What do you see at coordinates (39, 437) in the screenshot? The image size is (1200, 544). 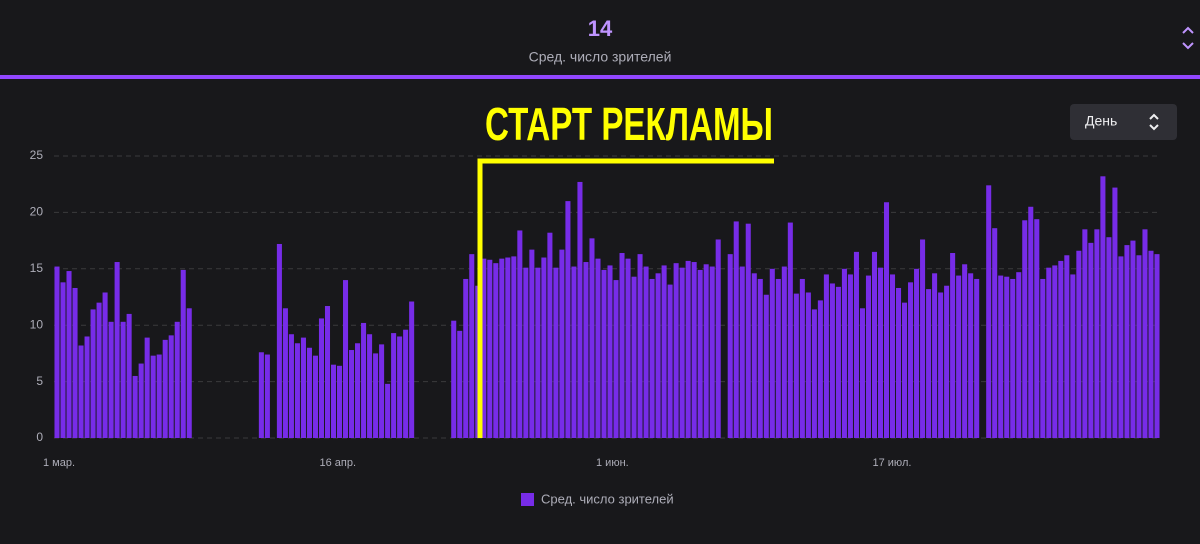 I see `y-tick-label: 0` at bounding box center [39, 437].